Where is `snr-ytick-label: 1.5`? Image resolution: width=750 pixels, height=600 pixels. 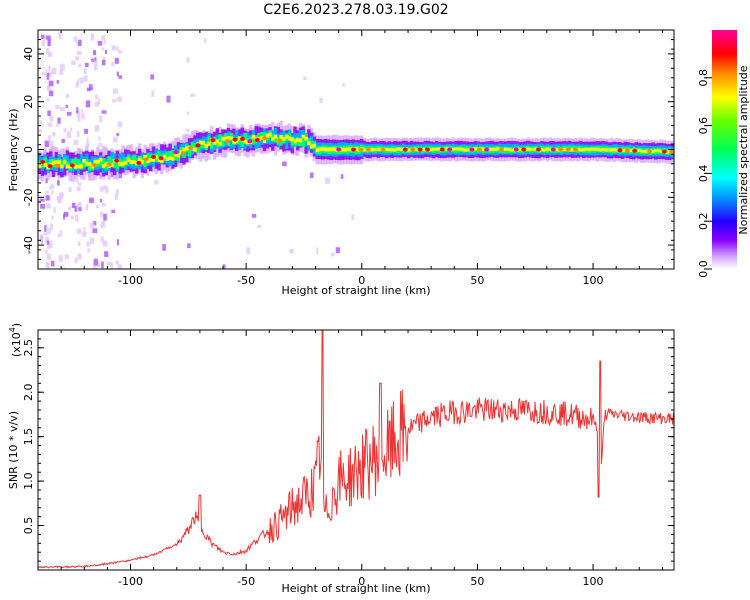 snr-ytick-label: 1.5 is located at coordinates (28, 437).